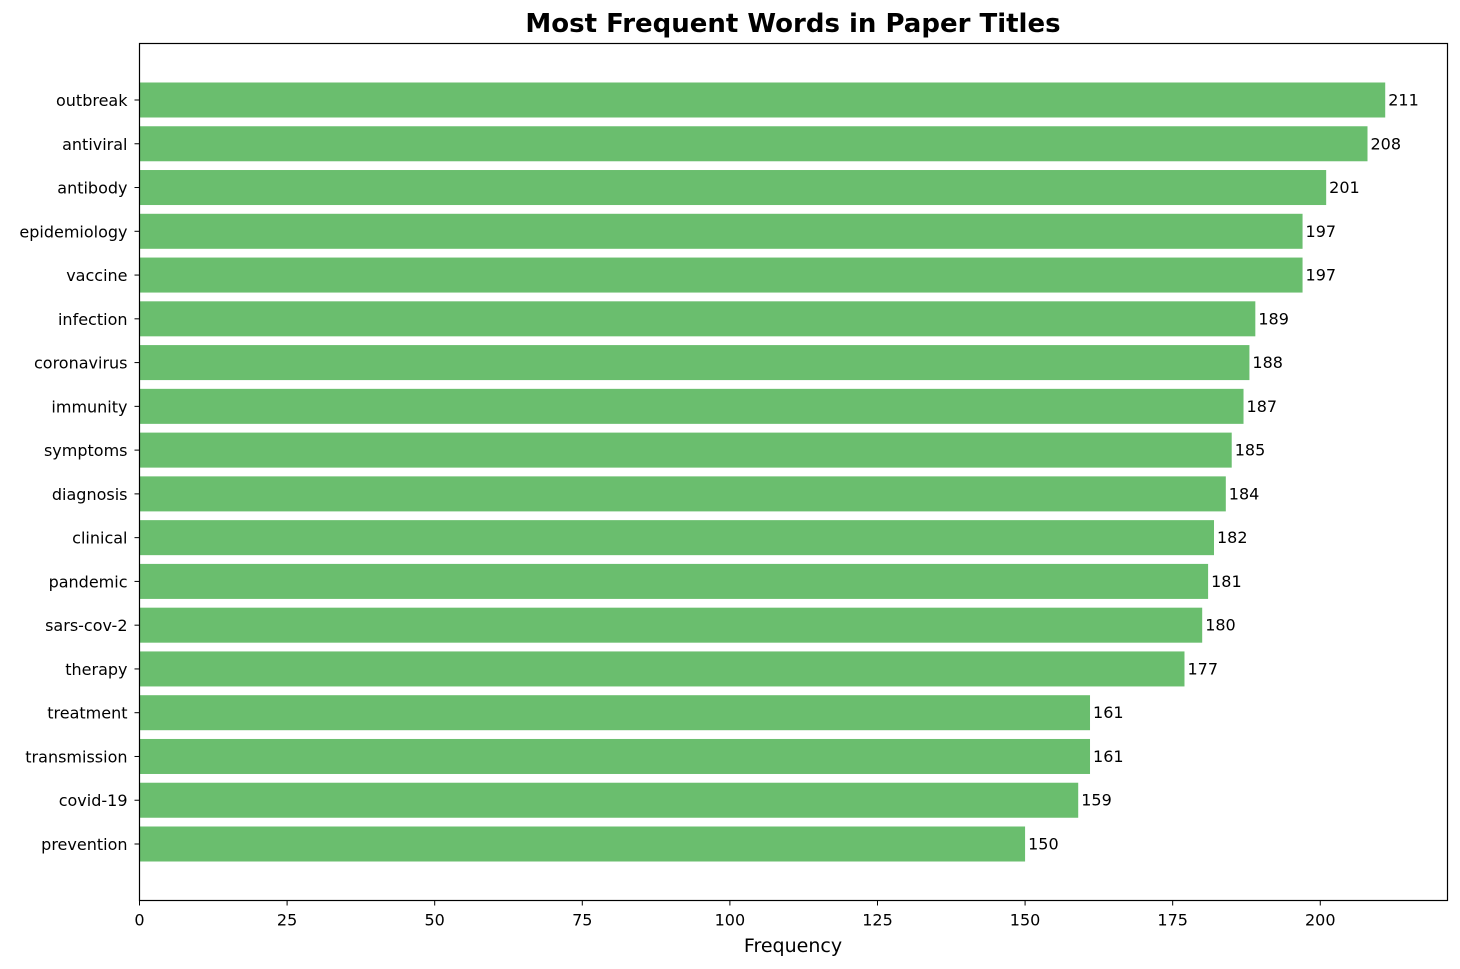 The width and height of the screenshot is (1460, 969). I want to click on value-label-prevention: 150, so click(1043, 844).